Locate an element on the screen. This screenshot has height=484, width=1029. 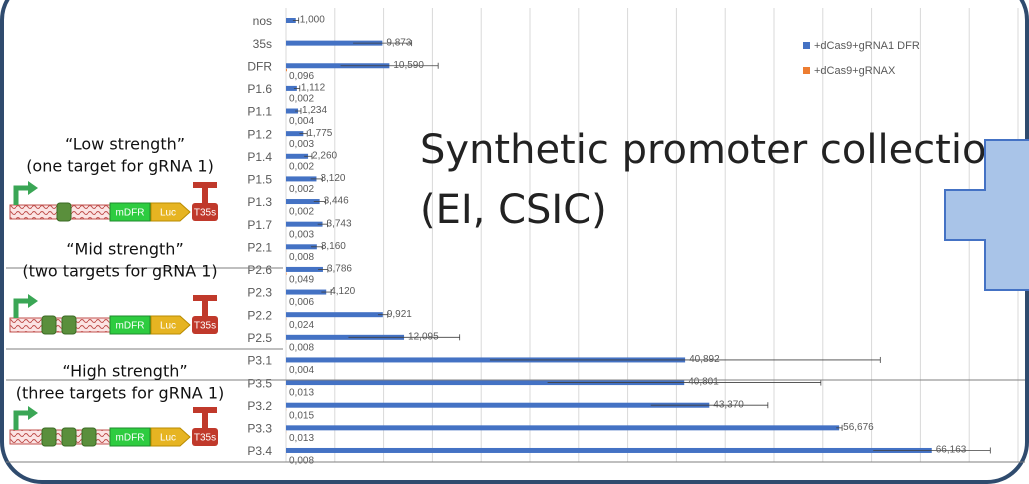
data-label: 12,095 is located at coordinates (423, 336).